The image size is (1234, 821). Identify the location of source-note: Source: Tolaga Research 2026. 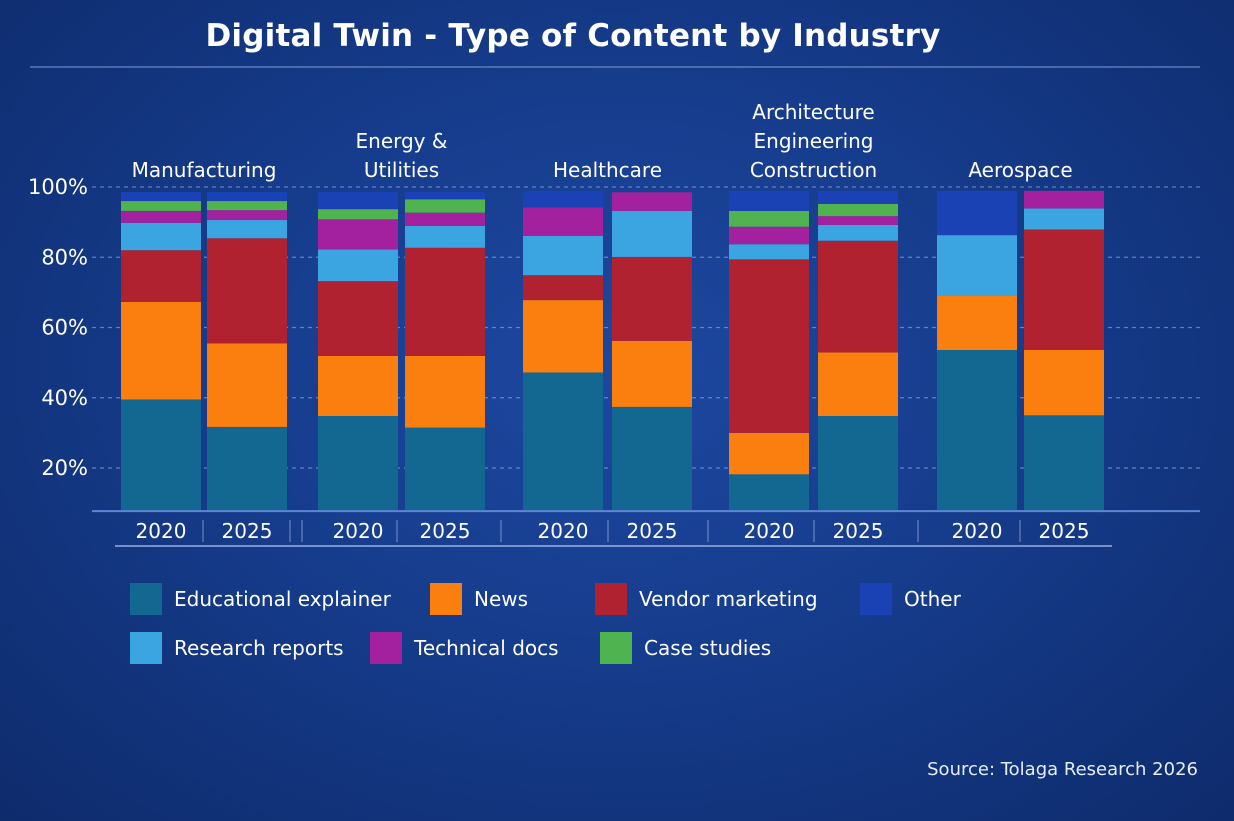
(1062, 769).